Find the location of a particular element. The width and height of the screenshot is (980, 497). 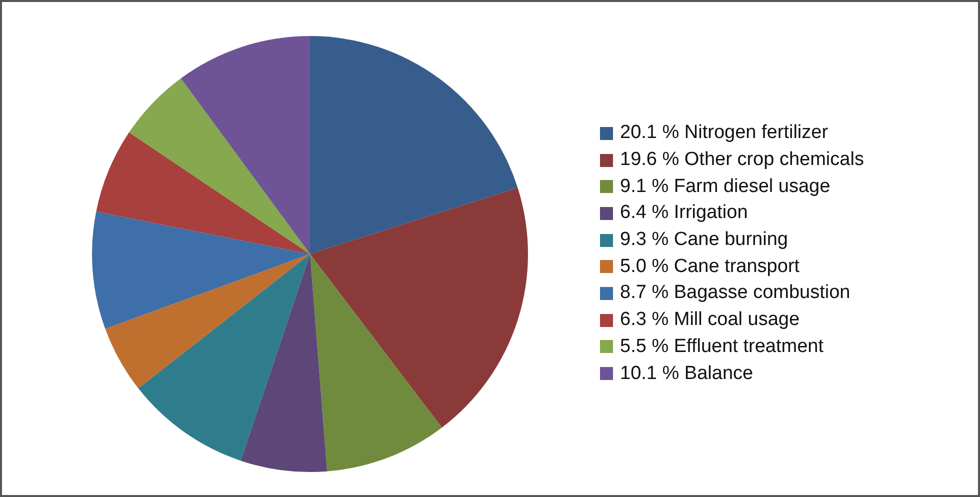

legend-label: 19.6 % Other crop chemicals is located at coordinates (742, 160).